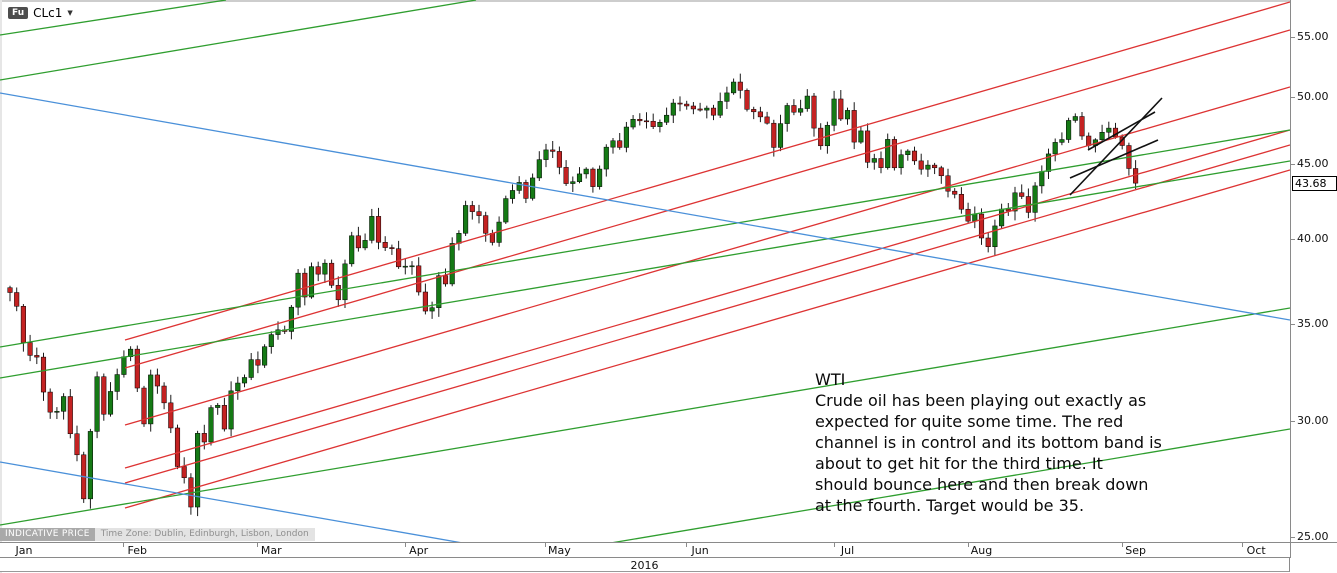  I want to click on price-tick-label: 35.00, so click(1313, 323).